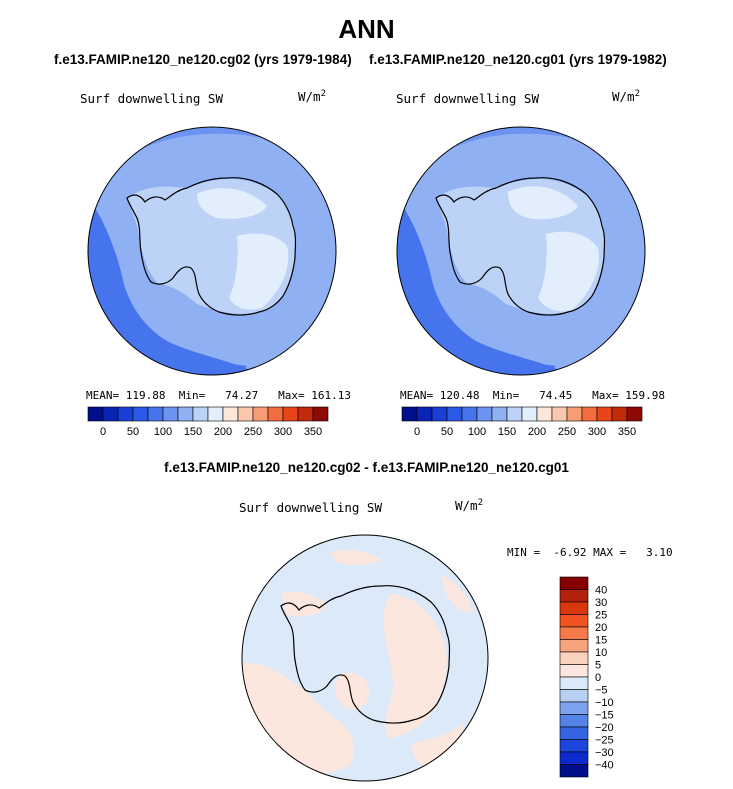 The image size is (733, 789). Describe the element at coordinates (604, 766) in the screenshot. I see `colorbar-difference-tick-label: −40` at that location.